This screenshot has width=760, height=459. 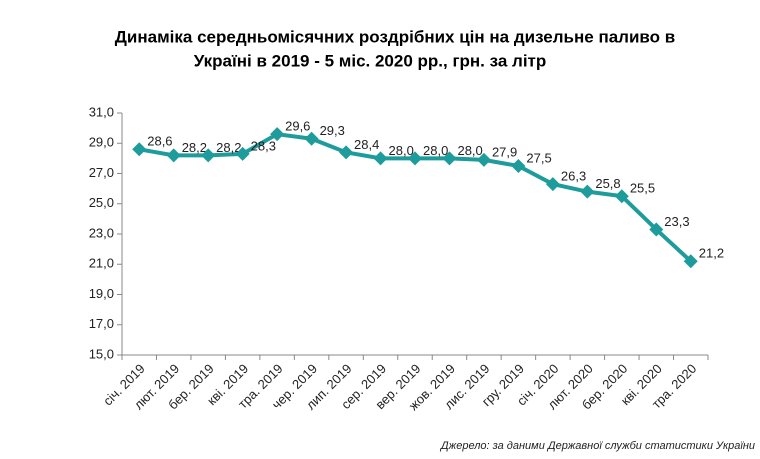 I want to click on data-label: 29,6, so click(x=297, y=126).